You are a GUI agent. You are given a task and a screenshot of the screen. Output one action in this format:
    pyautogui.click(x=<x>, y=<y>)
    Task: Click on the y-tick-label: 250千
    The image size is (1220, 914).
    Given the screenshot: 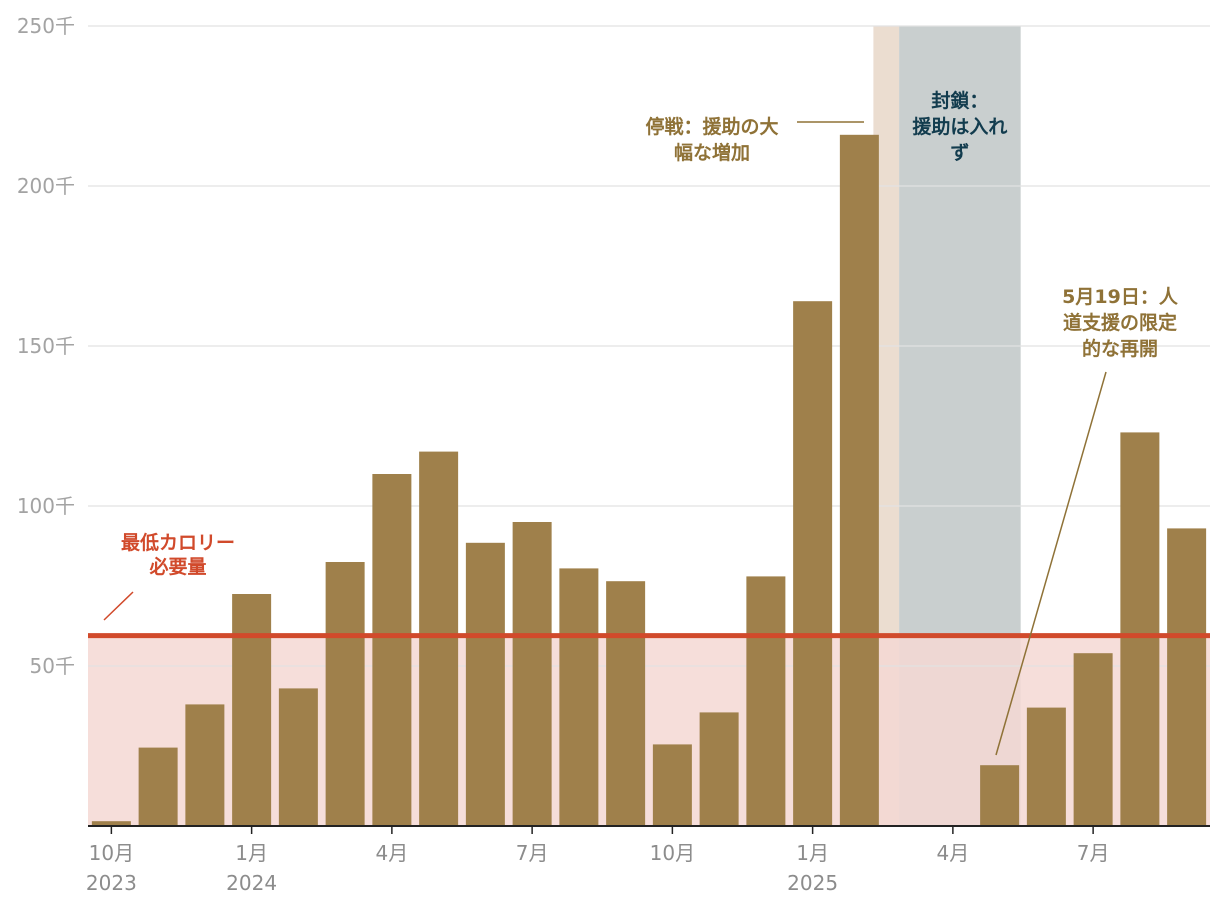 What is the action you would take?
    pyautogui.click(x=46, y=26)
    